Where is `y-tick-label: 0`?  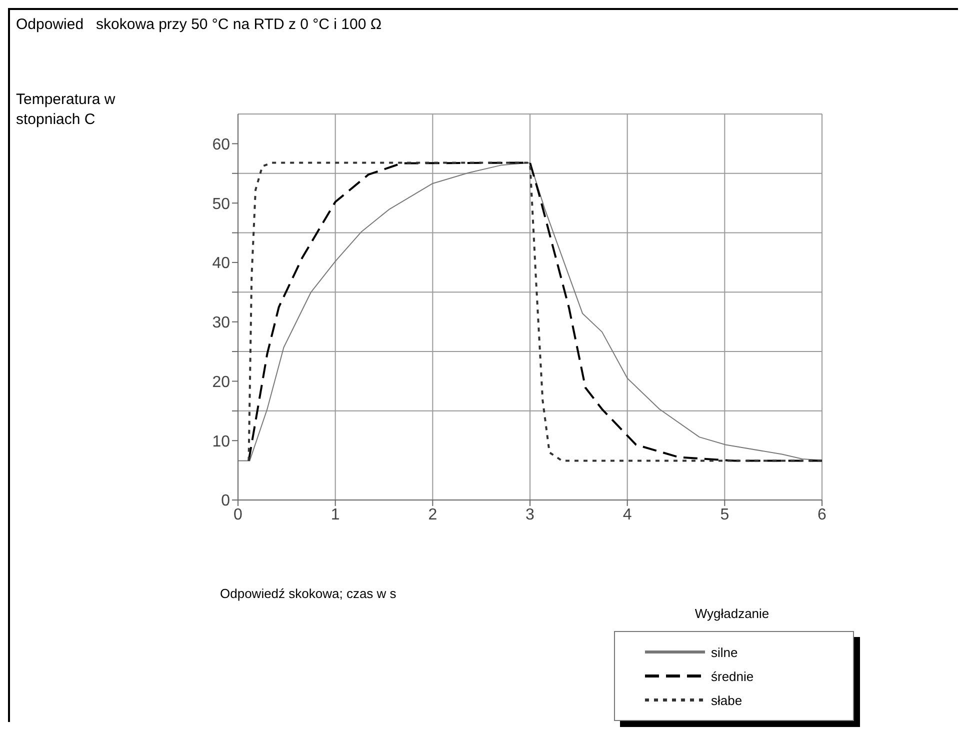 y-tick-label: 0 is located at coordinates (225, 501).